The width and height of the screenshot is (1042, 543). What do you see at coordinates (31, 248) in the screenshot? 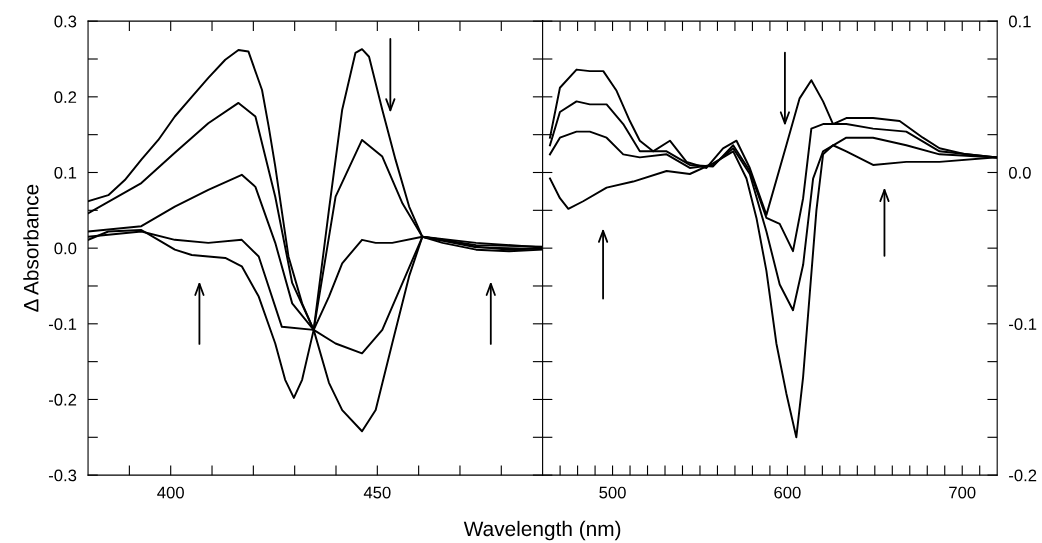
I see `y-axis-title: Δ Absorbance` at bounding box center [31, 248].